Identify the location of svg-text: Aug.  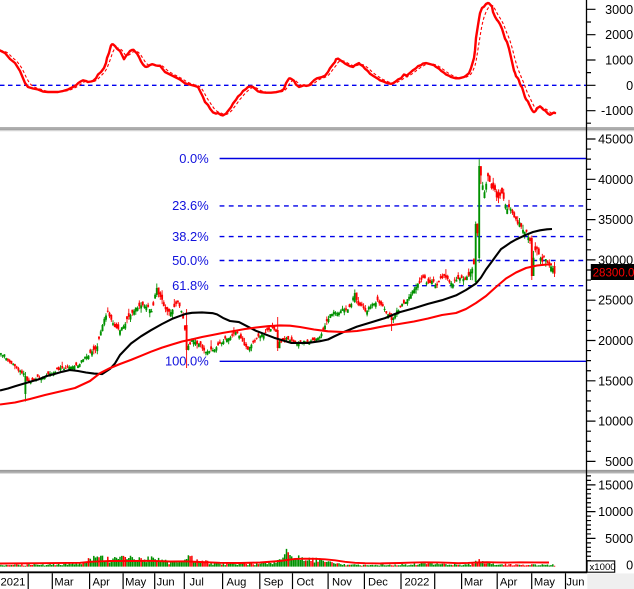
(237, 583).